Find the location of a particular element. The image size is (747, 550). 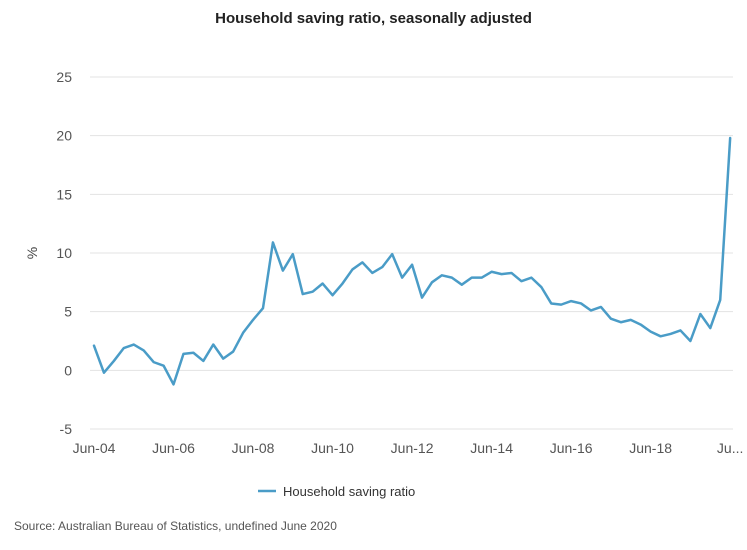

x-tick-label: Jun-12 is located at coordinates (412, 448).